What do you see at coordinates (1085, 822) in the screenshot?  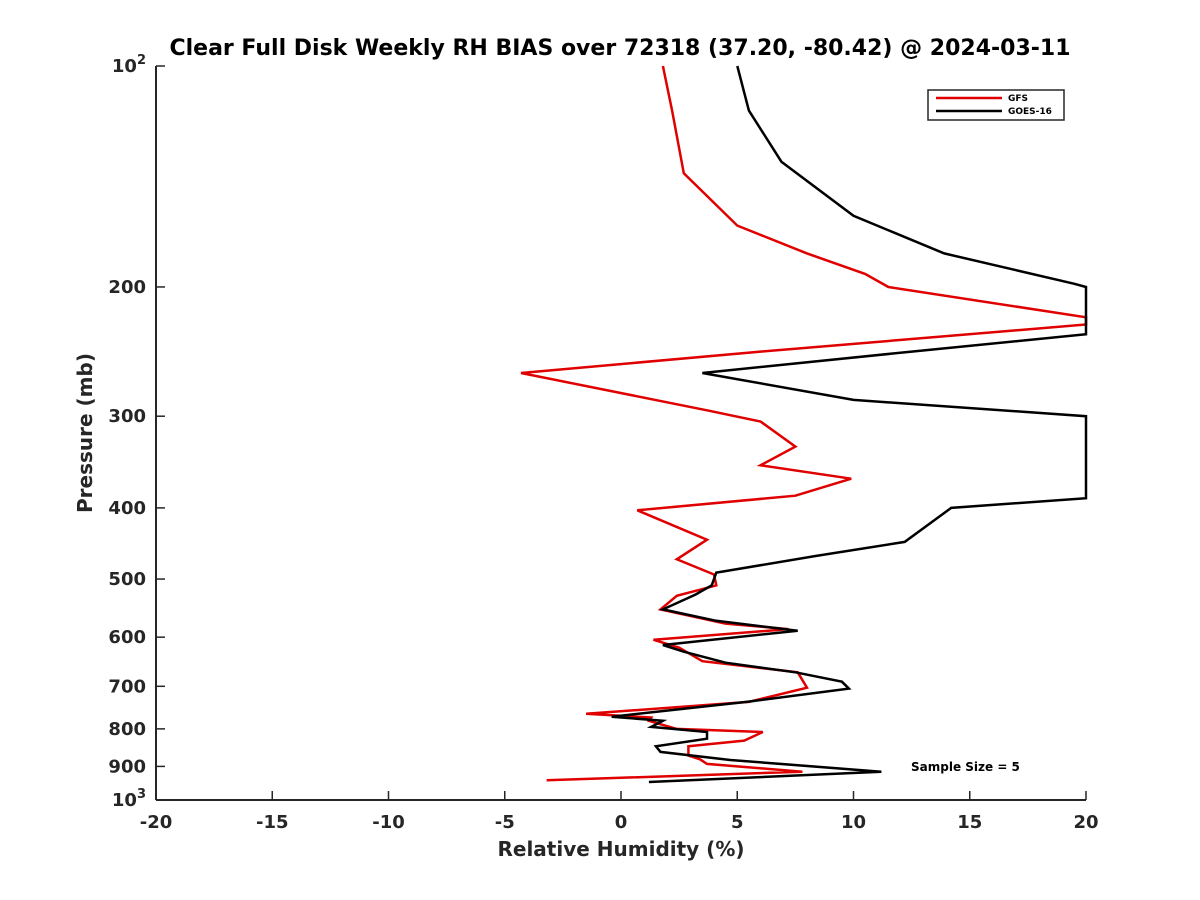 I see `x-tick-label: 20` at bounding box center [1085, 822].